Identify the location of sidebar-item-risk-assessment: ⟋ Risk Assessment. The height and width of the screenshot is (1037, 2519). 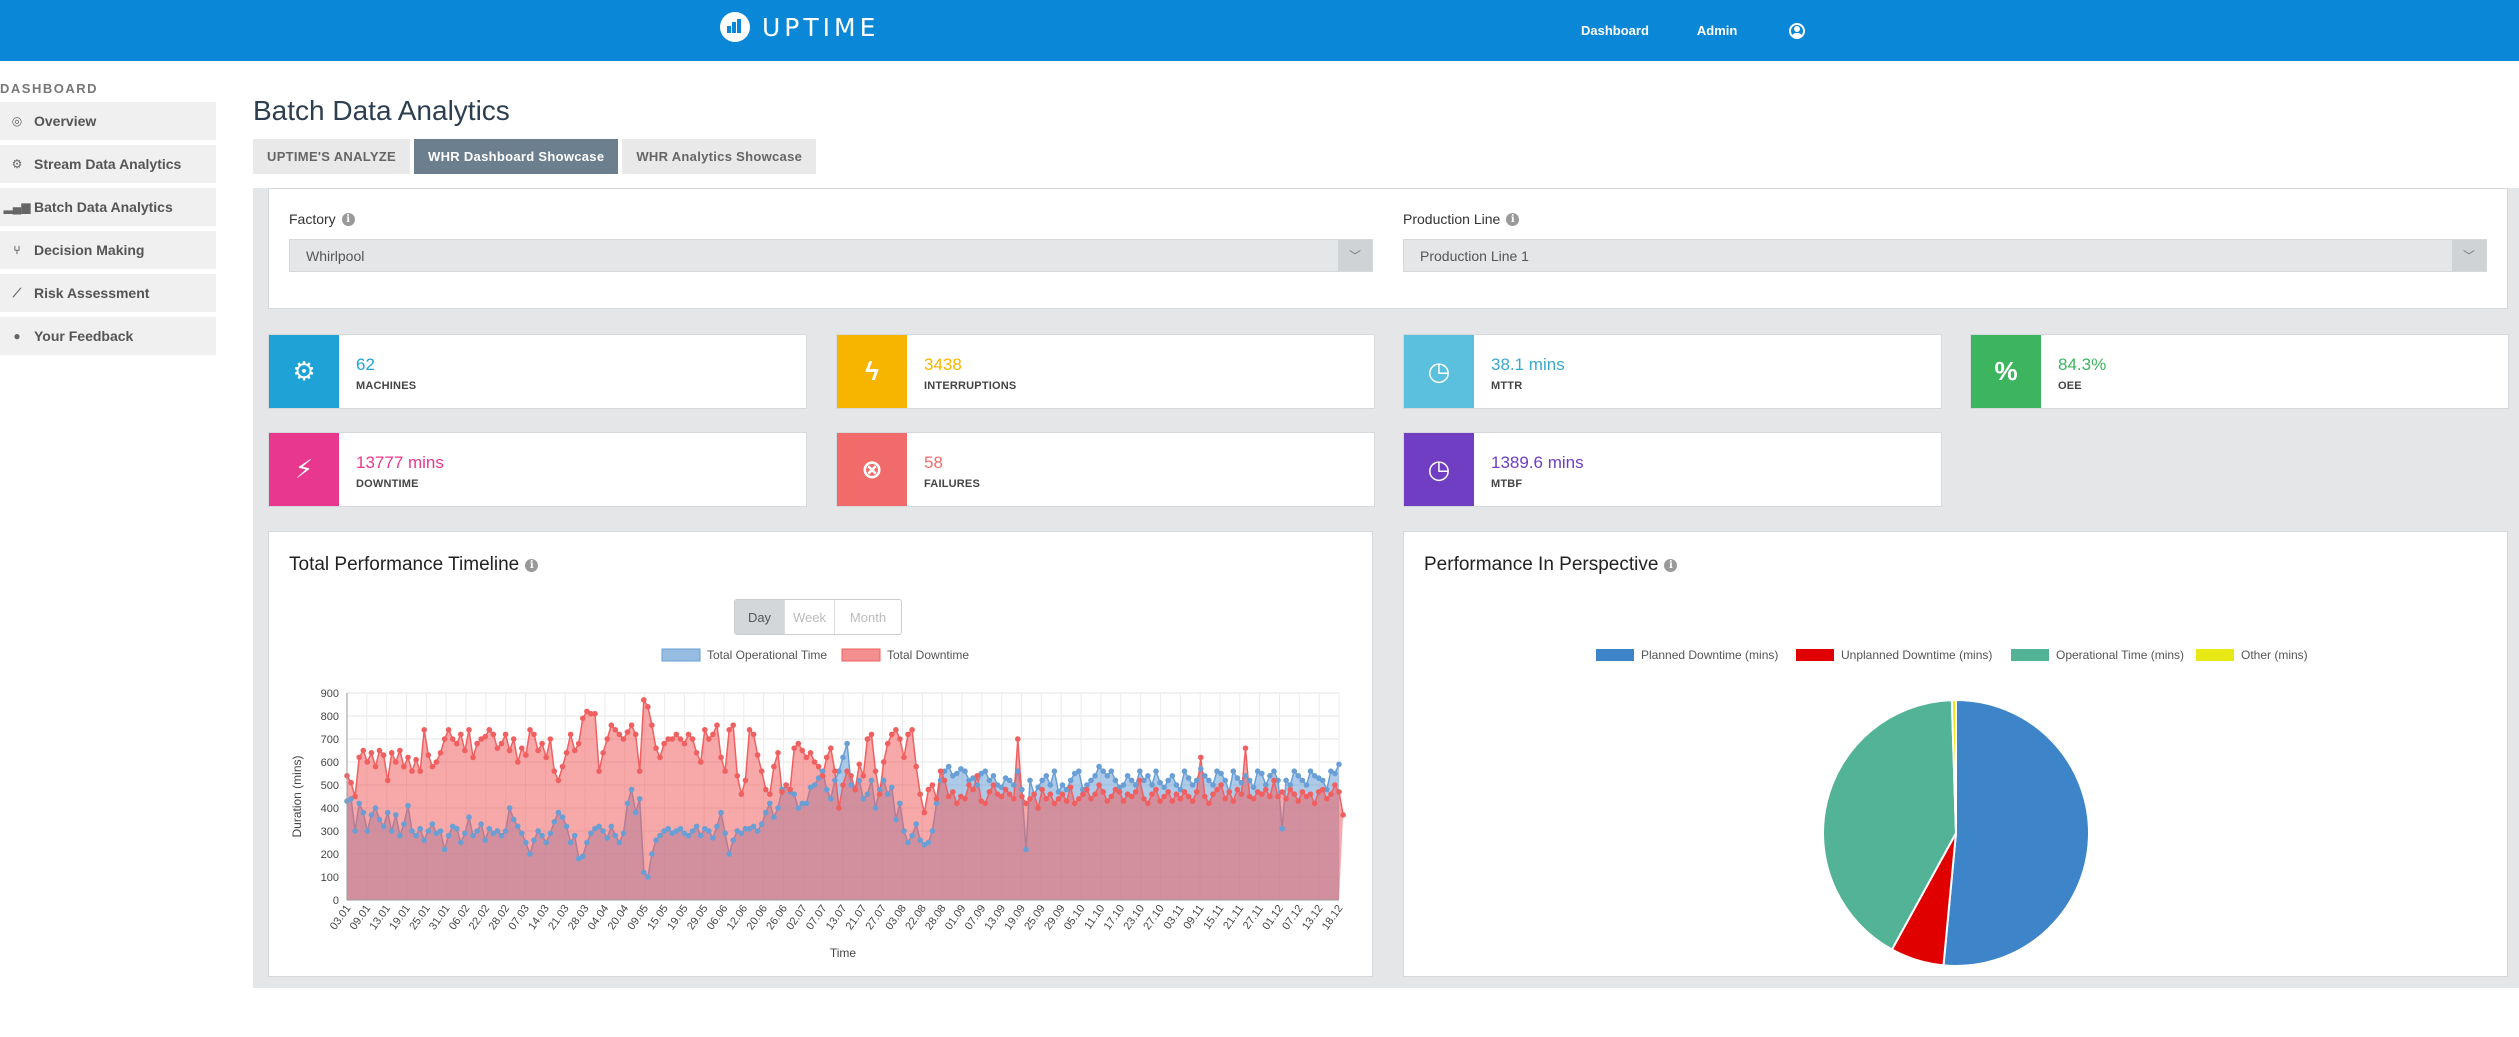
(108, 293).